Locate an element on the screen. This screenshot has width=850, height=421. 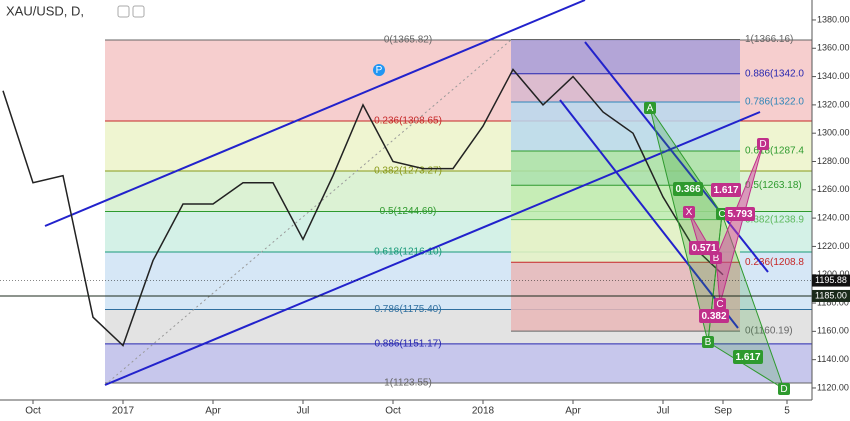
ratio-label: 0.382 is located at coordinates (713, 316).